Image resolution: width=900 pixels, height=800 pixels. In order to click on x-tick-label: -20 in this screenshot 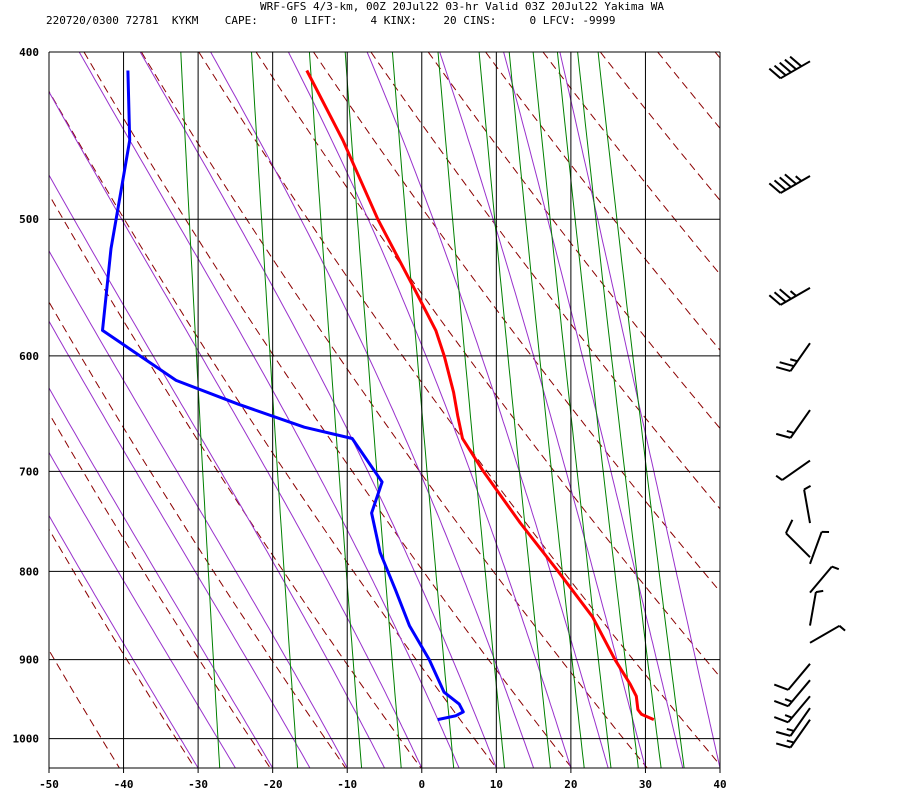, I will do `click(273, 784)`.